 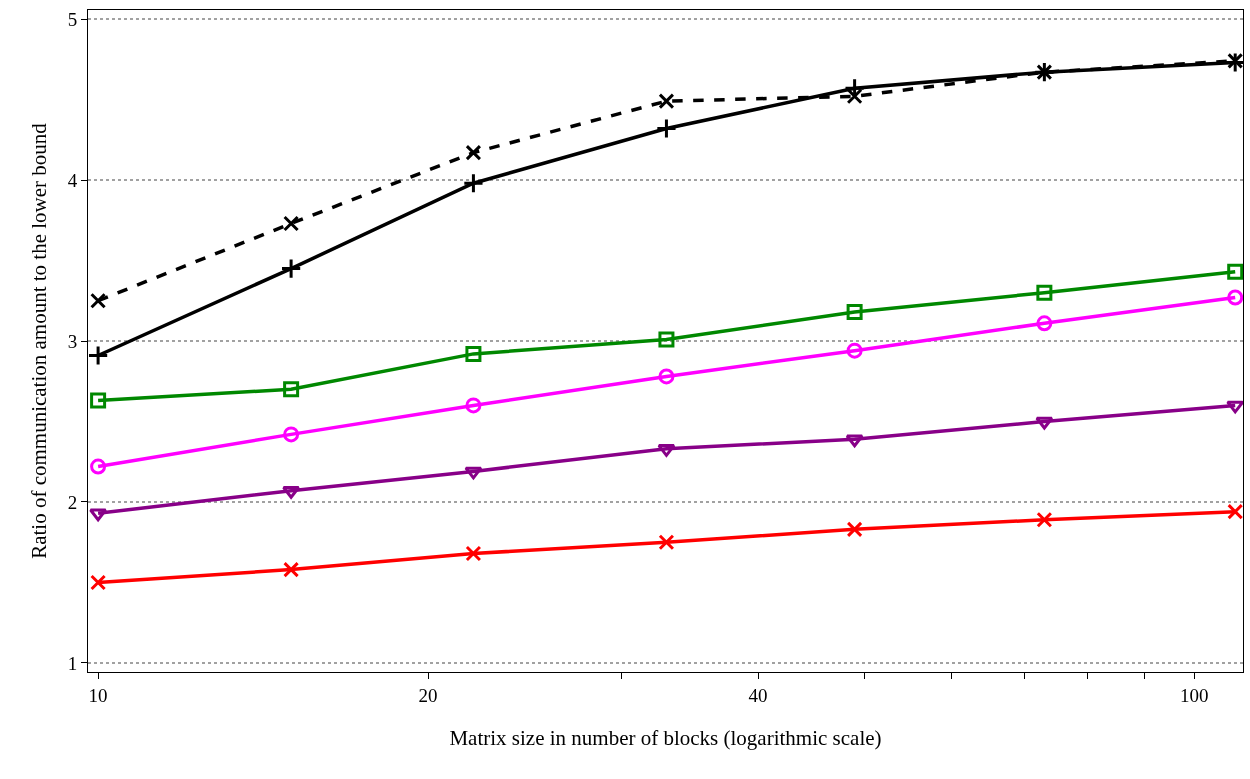 What do you see at coordinates (665, 738) in the screenshot?
I see `x-axis-title: Matrix size in number of blocks (logarithmic scale)` at bounding box center [665, 738].